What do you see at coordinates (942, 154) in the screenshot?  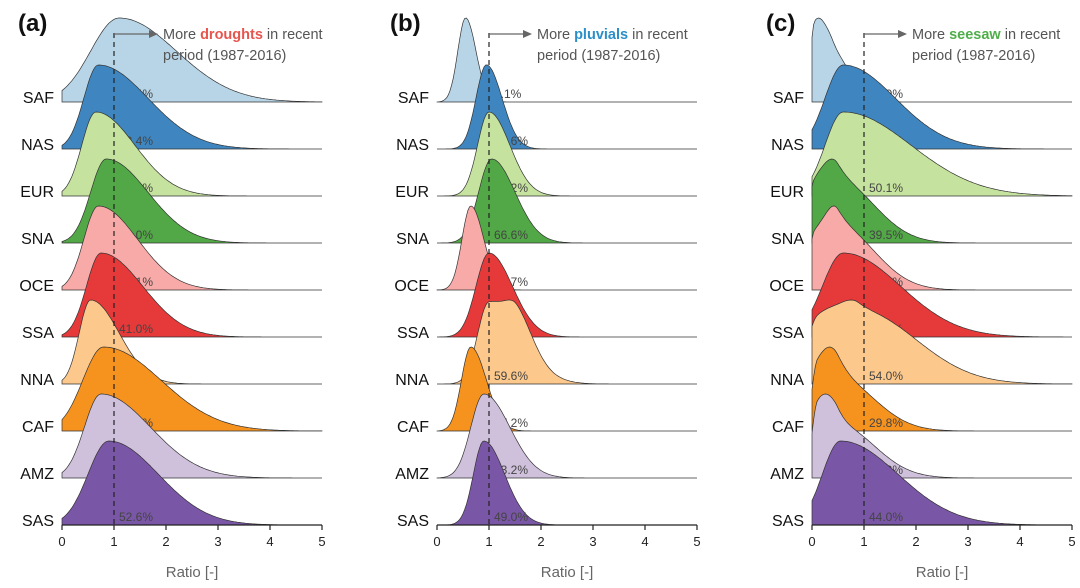 I see `ridge-eur` at bounding box center [942, 154].